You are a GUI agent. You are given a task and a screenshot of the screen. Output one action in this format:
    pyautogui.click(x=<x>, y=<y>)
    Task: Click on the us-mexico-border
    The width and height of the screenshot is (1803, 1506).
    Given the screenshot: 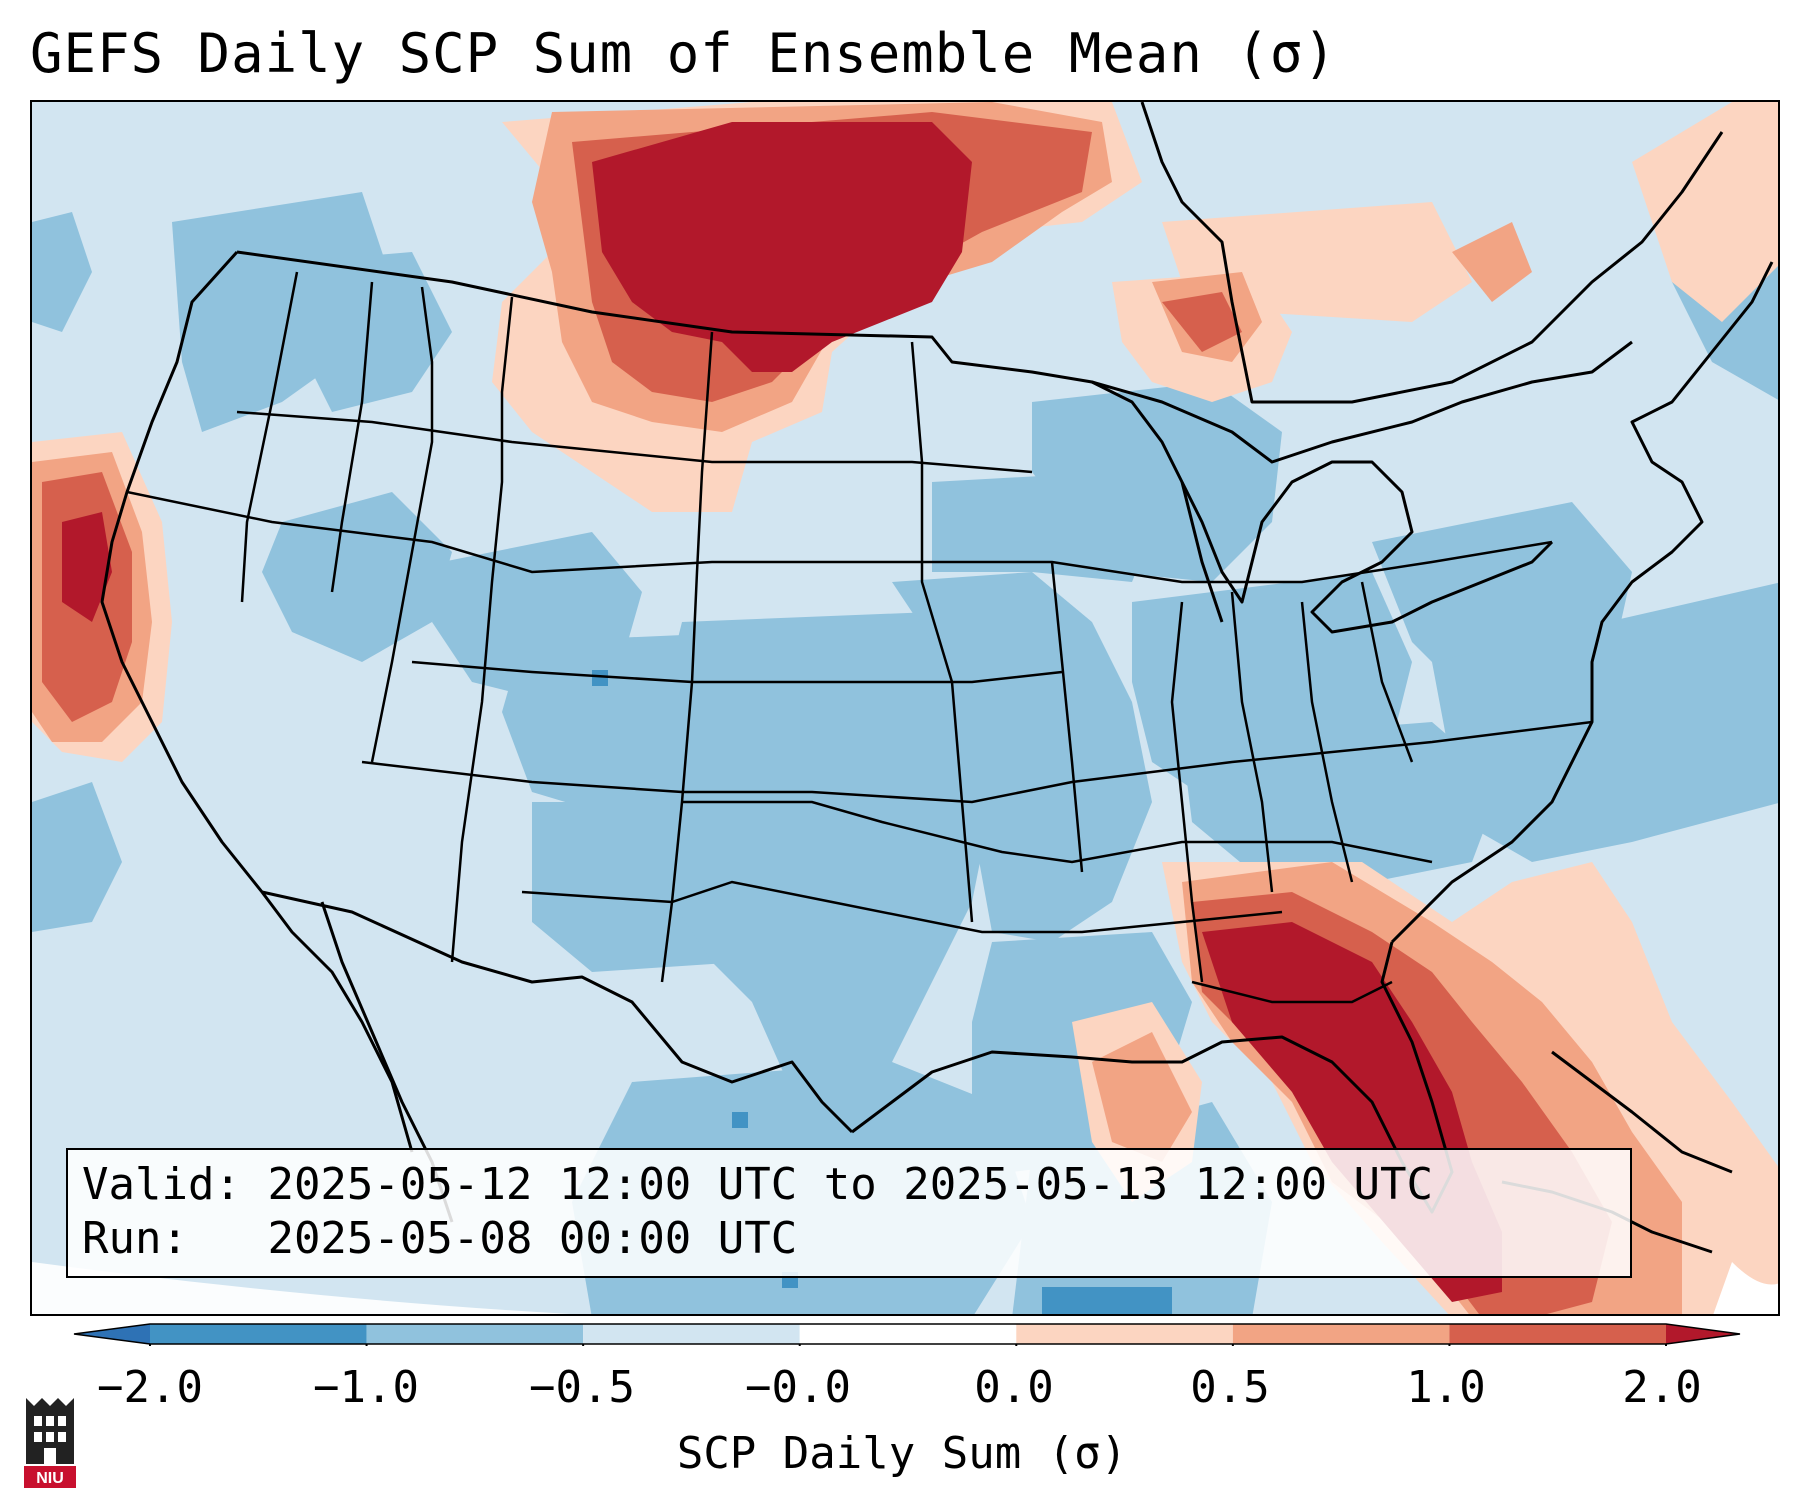 What is the action you would take?
    pyautogui.click(x=557, y=1012)
    